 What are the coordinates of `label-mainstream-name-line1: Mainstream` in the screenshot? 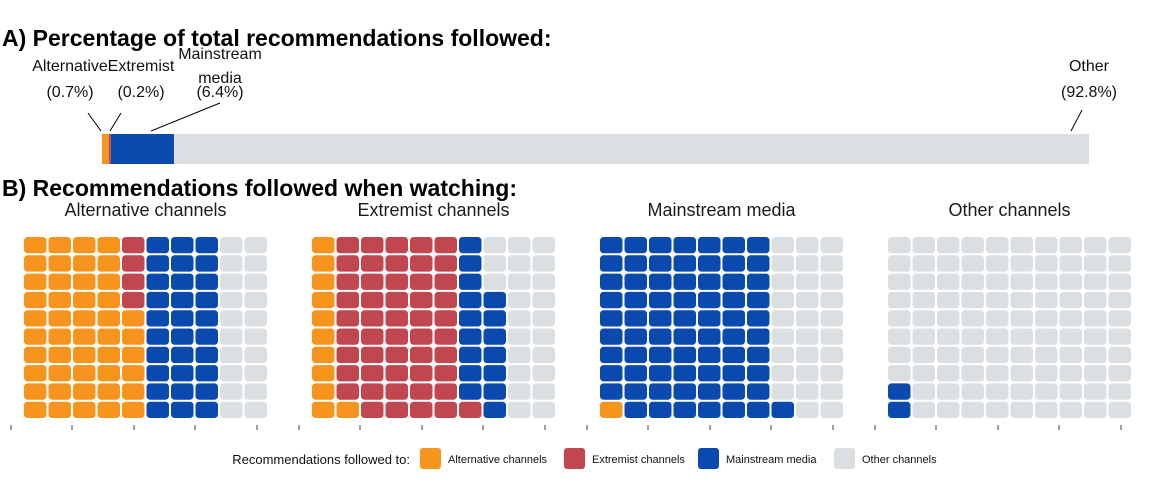 It's located at (220, 54).